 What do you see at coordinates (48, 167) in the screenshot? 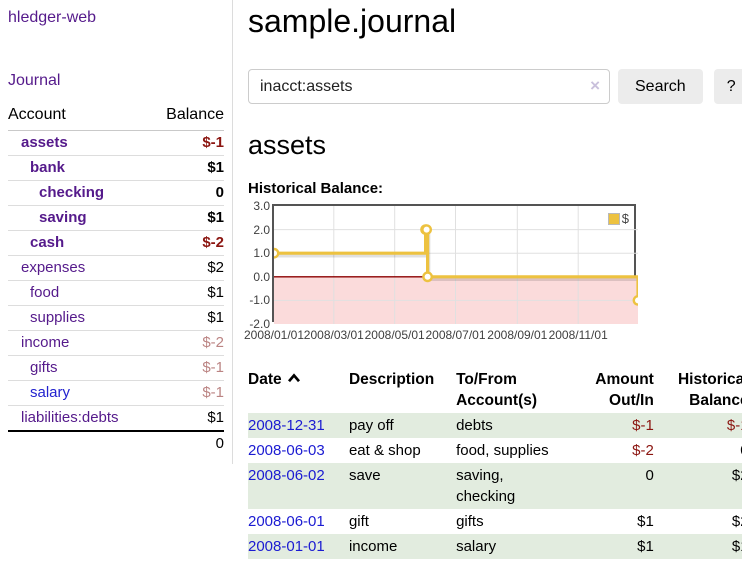
I see `sidebar-account-link: bank` at bounding box center [48, 167].